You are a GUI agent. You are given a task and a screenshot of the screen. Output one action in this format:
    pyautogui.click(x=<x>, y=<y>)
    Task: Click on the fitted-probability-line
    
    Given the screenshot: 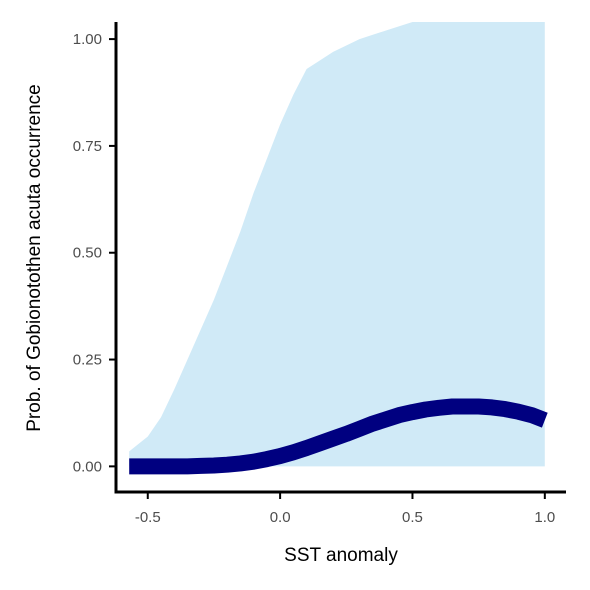 What is the action you would take?
    pyautogui.click(x=338, y=436)
    